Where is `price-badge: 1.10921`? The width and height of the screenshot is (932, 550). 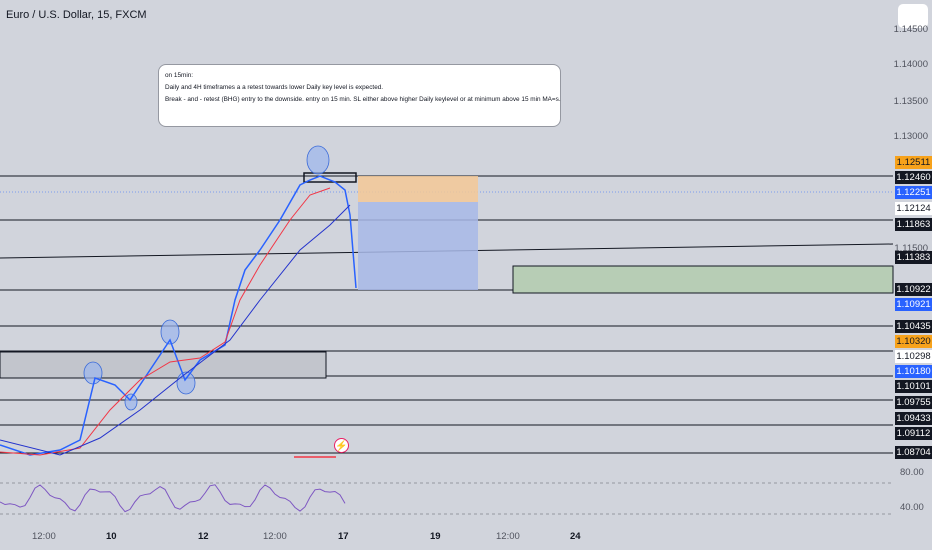 price-badge: 1.10921 is located at coordinates (913, 304).